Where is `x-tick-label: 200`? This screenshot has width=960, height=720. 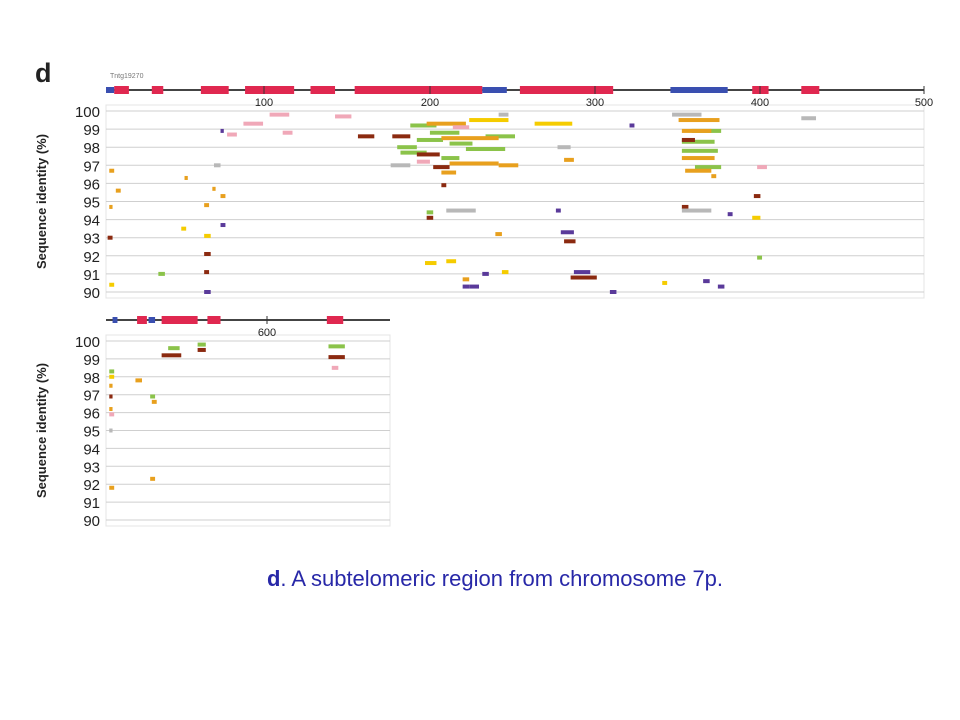 x-tick-label: 200 is located at coordinates (430, 103).